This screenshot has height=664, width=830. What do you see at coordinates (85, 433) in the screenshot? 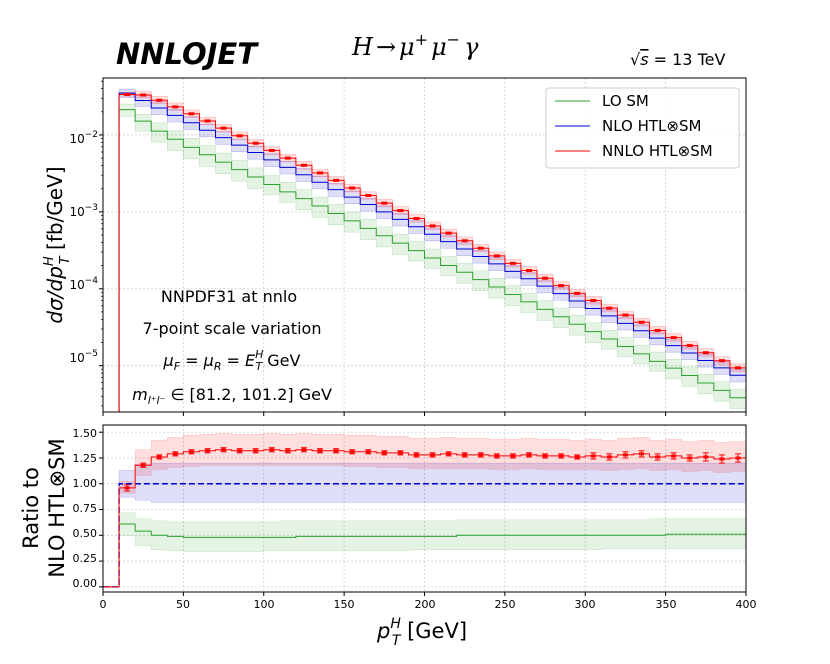
I see `bottom-ytick-label: 1.50` at bounding box center [85, 433].